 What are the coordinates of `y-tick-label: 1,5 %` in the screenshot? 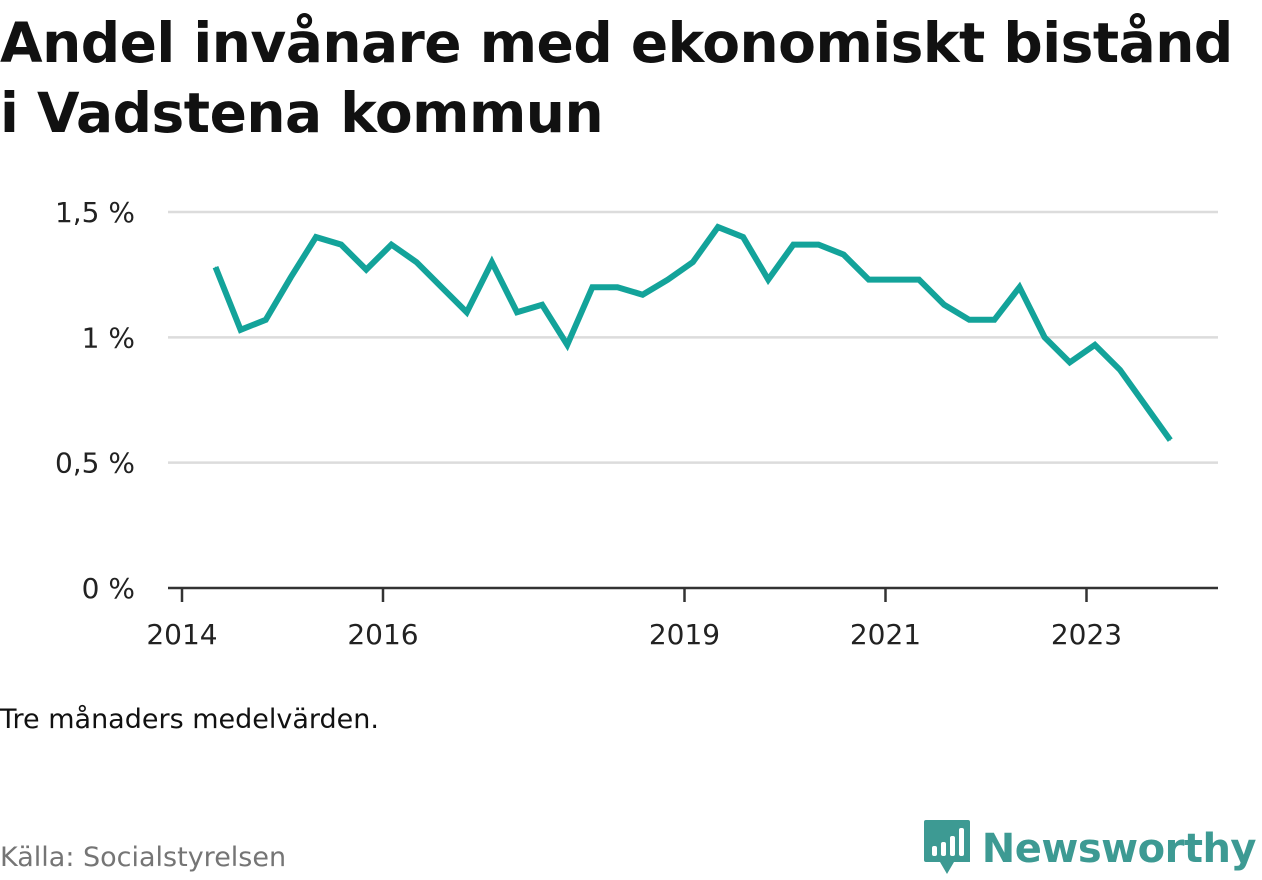 It's located at (95, 212).